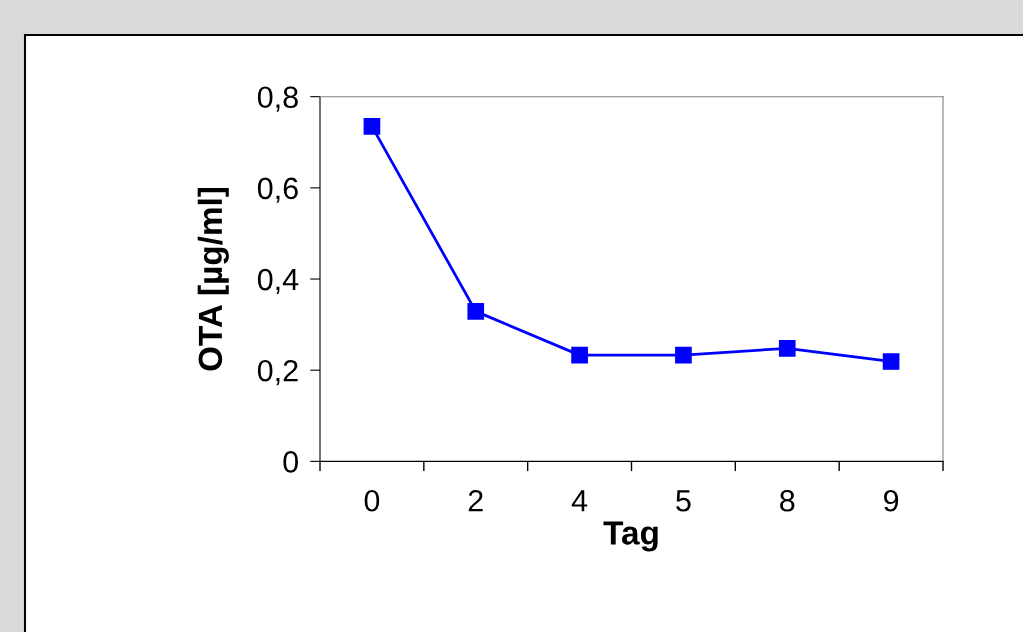 The width and height of the screenshot is (1023, 632). I want to click on x-tick-label: 8, so click(787, 500).